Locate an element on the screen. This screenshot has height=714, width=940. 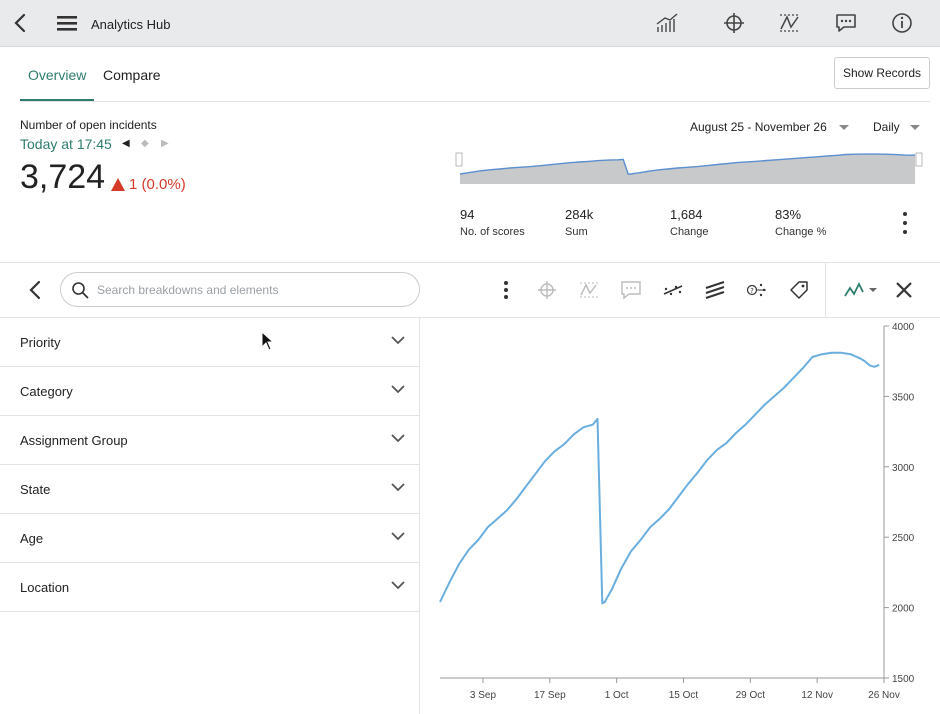
x-tick-label: 3 Sep is located at coordinates (483, 695).